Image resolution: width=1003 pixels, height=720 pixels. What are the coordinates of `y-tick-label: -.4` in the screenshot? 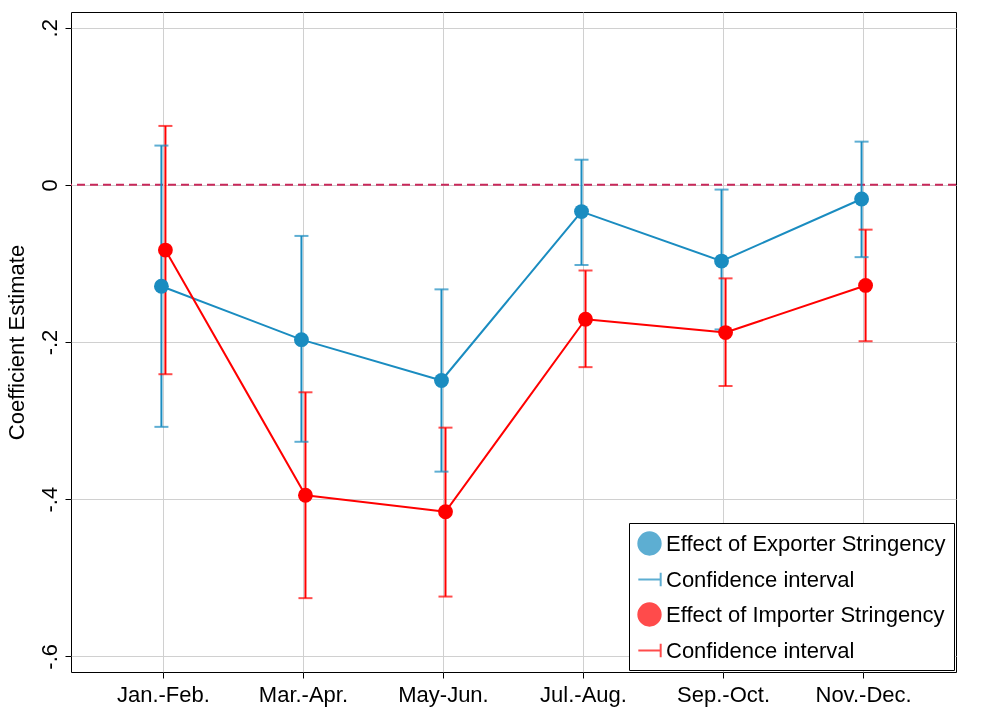 It's located at (49, 499).